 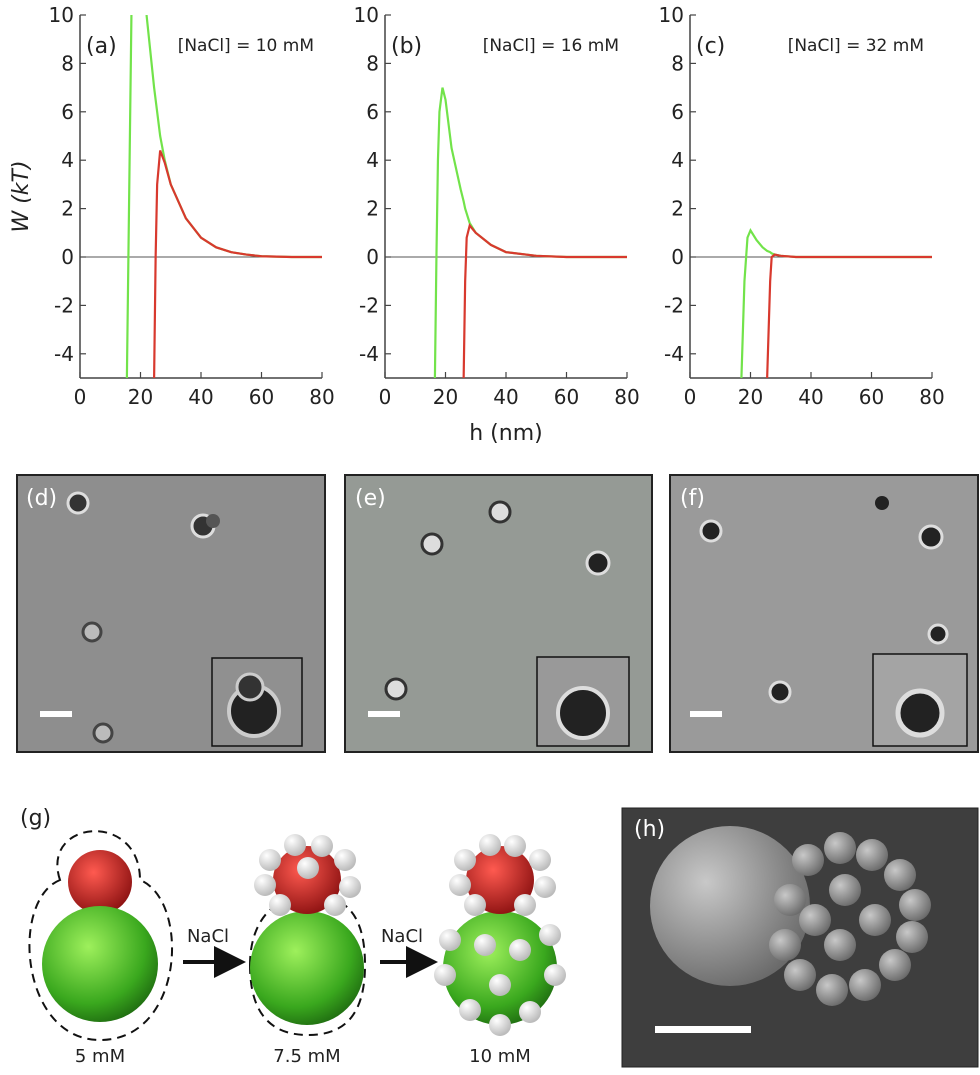 I want to click on stage-label: 7.5 mM, so click(x=306, y=1056).